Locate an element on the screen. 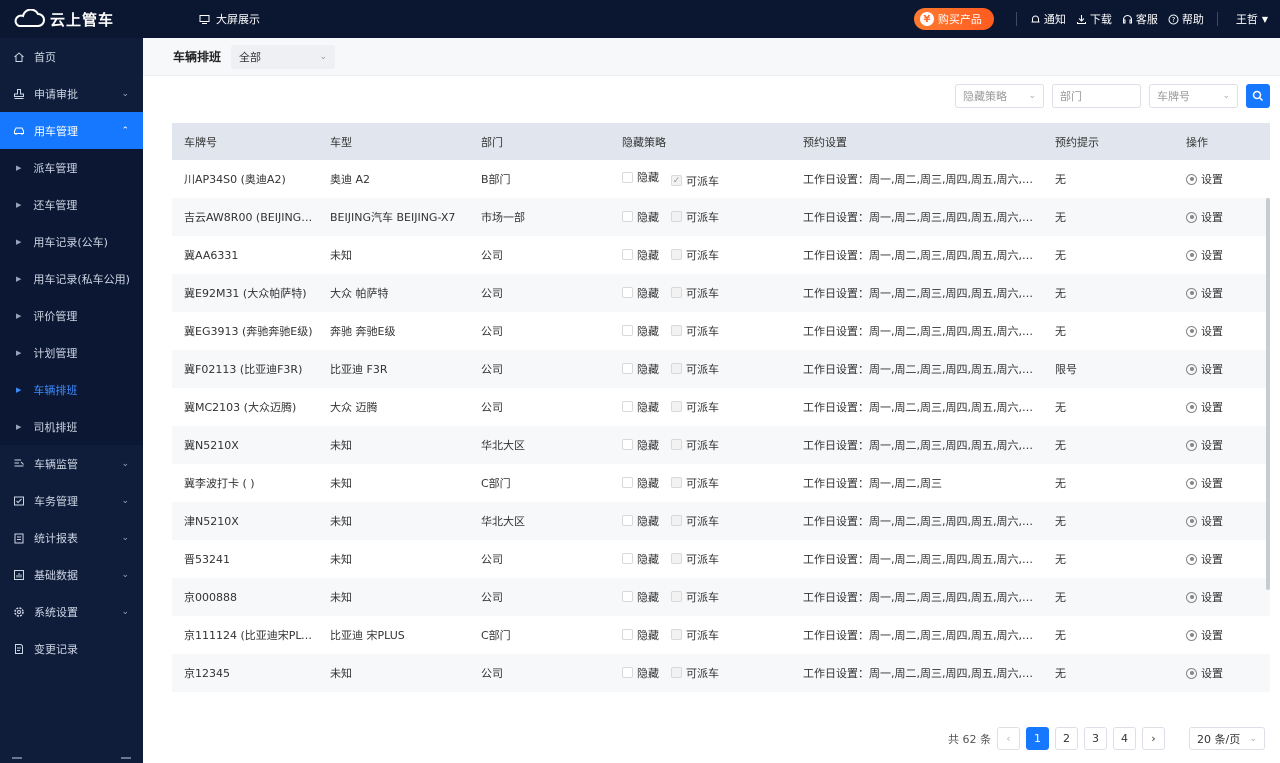  sidebar-subitem-evaluation: ▶ 评价管理 is located at coordinates (71, 315).